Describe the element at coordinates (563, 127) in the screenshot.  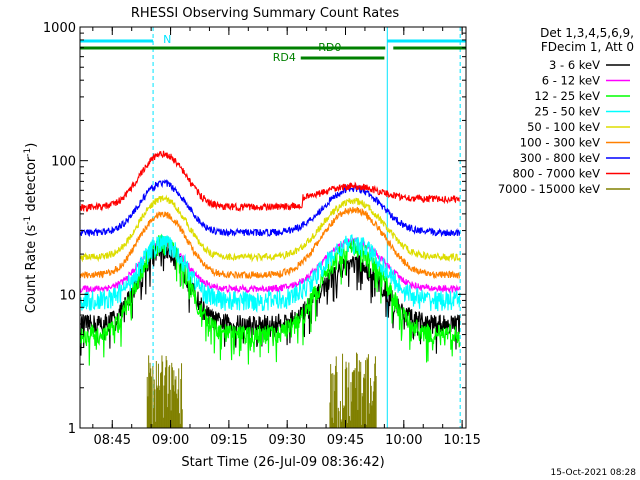
I see `legend-label-4: 50 - 100 keV` at that location.